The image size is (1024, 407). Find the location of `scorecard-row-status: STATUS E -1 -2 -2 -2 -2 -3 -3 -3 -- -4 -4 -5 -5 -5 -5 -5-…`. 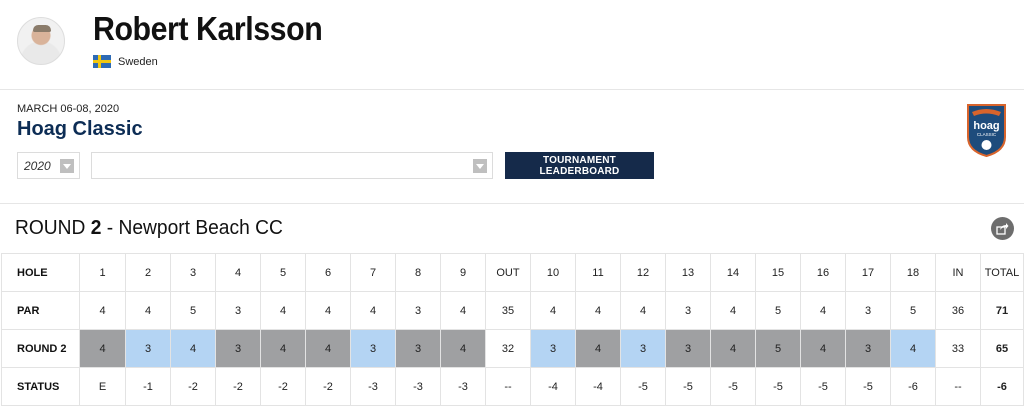

scorecard-row-status: STATUS E -1 -2 -2 -2 -2 -3 -3 -3 -- -4 -4 -5 -5 -5 -5 -5-… is located at coordinates (512, 386).